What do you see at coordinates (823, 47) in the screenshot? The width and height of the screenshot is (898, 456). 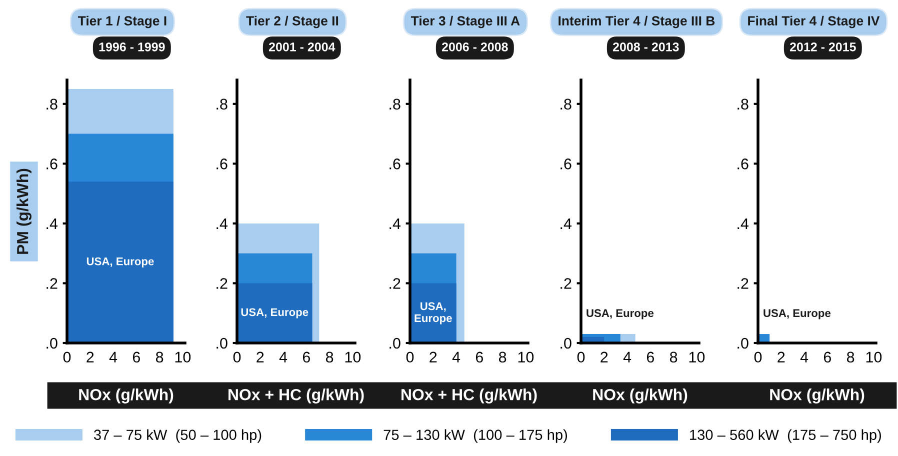 I see `chart-subtitle: 2012 - 2015` at bounding box center [823, 47].